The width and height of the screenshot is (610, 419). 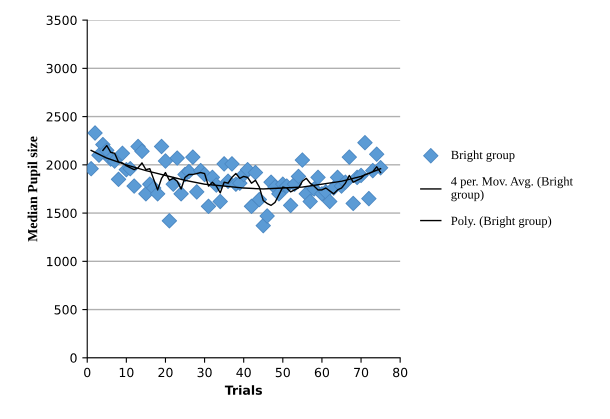 I want to click on x-tick-label: 40, so click(x=243, y=373).